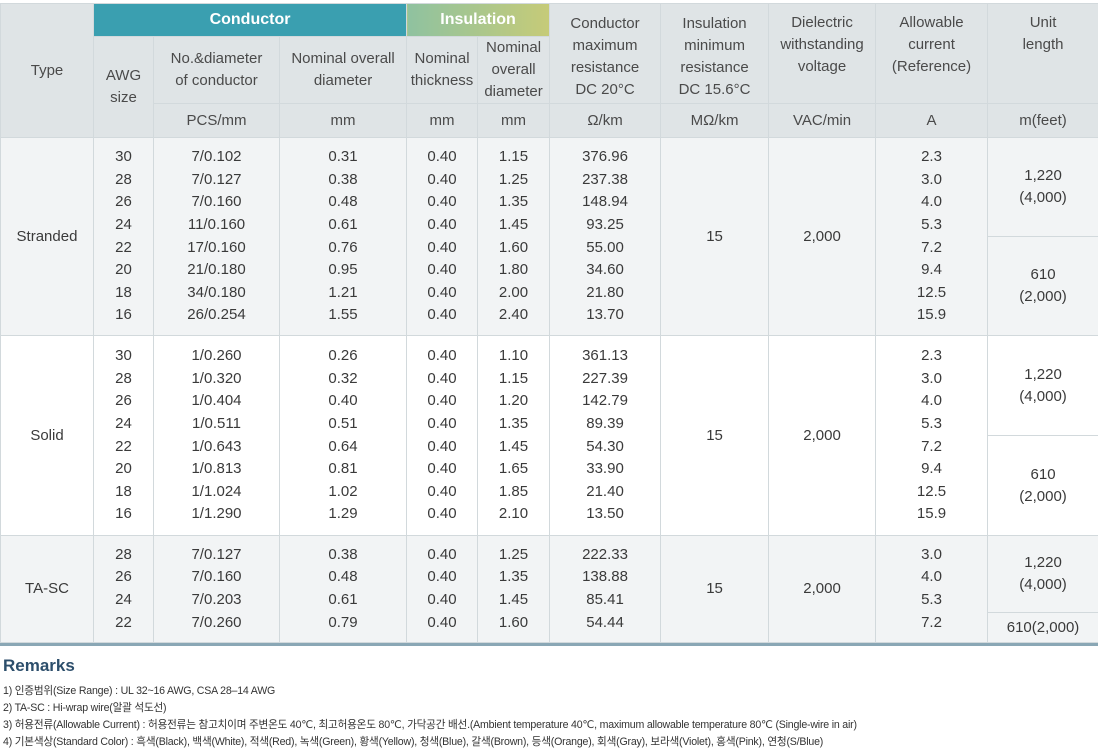 The height and width of the screenshot is (755, 1098). I want to click on unit-allowable-current: A, so click(932, 120).